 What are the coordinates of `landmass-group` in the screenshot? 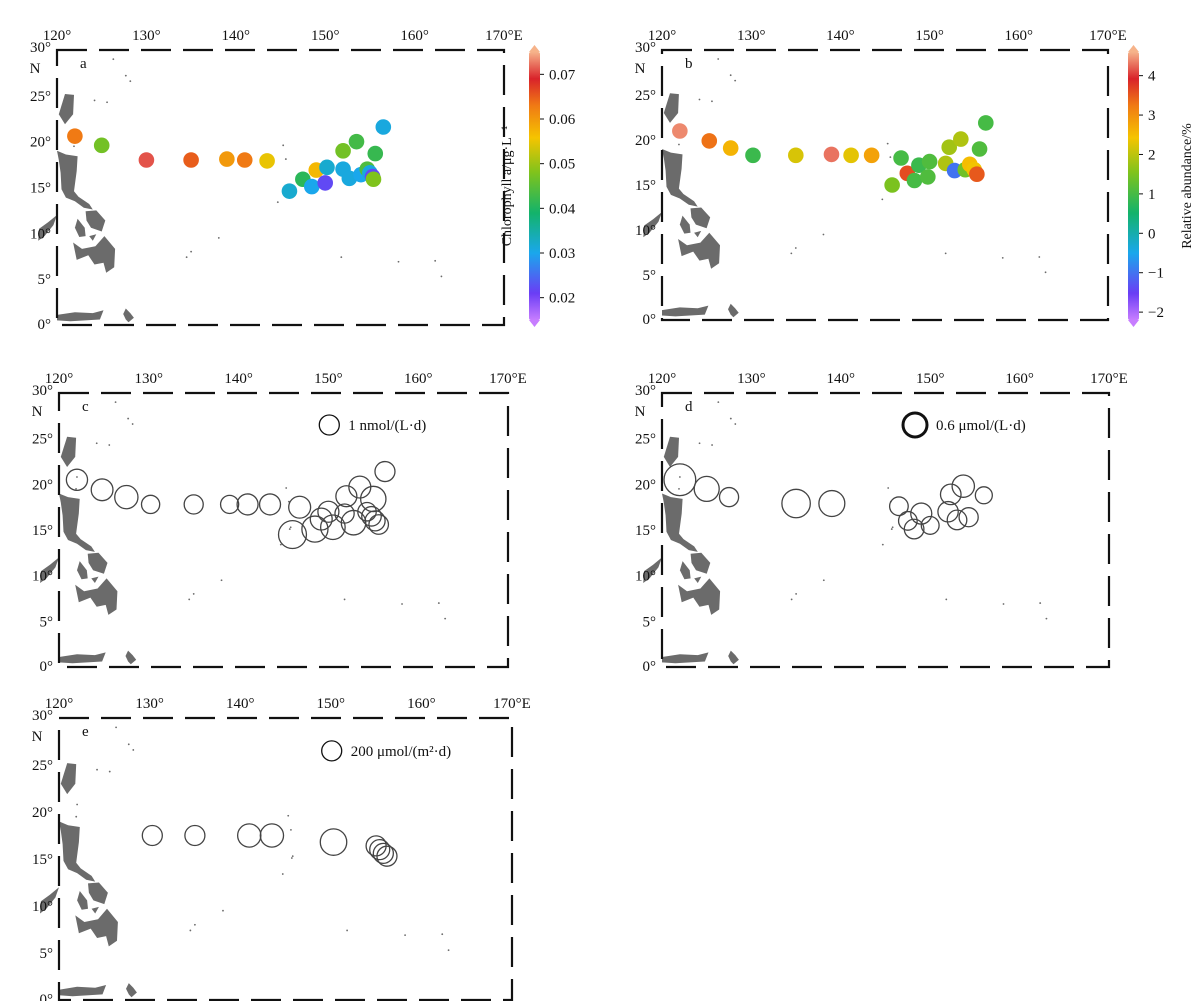 It's located at (845, 188).